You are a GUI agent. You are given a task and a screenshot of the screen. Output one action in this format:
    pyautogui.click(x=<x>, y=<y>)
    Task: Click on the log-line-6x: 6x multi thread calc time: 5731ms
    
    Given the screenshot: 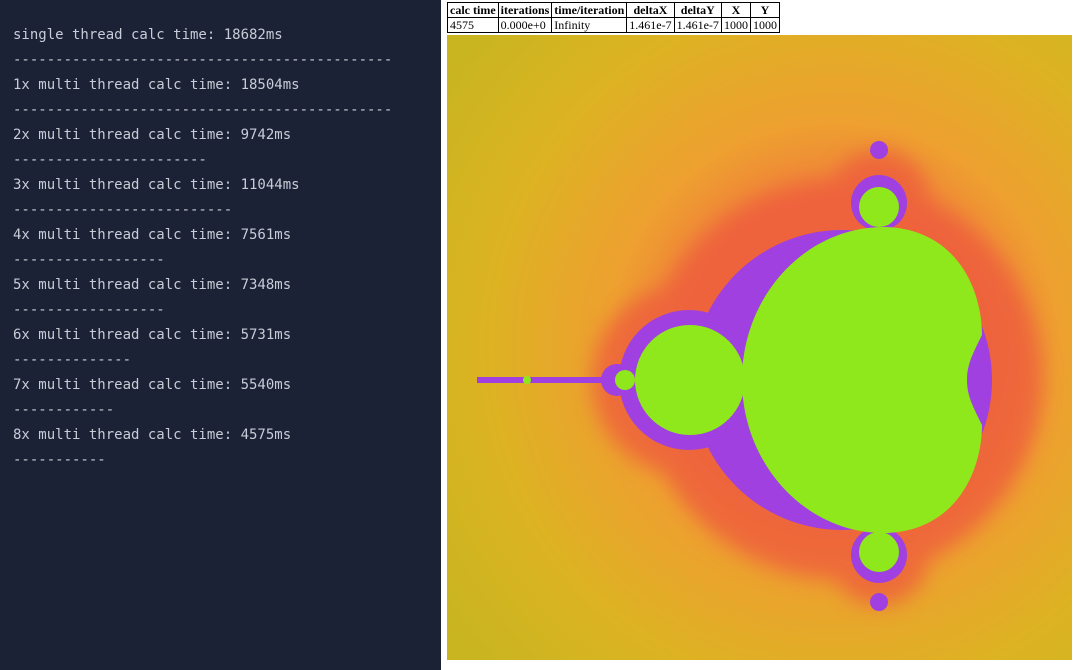 What is the action you would take?
    pyautogui.click(x=152, y=335)
    